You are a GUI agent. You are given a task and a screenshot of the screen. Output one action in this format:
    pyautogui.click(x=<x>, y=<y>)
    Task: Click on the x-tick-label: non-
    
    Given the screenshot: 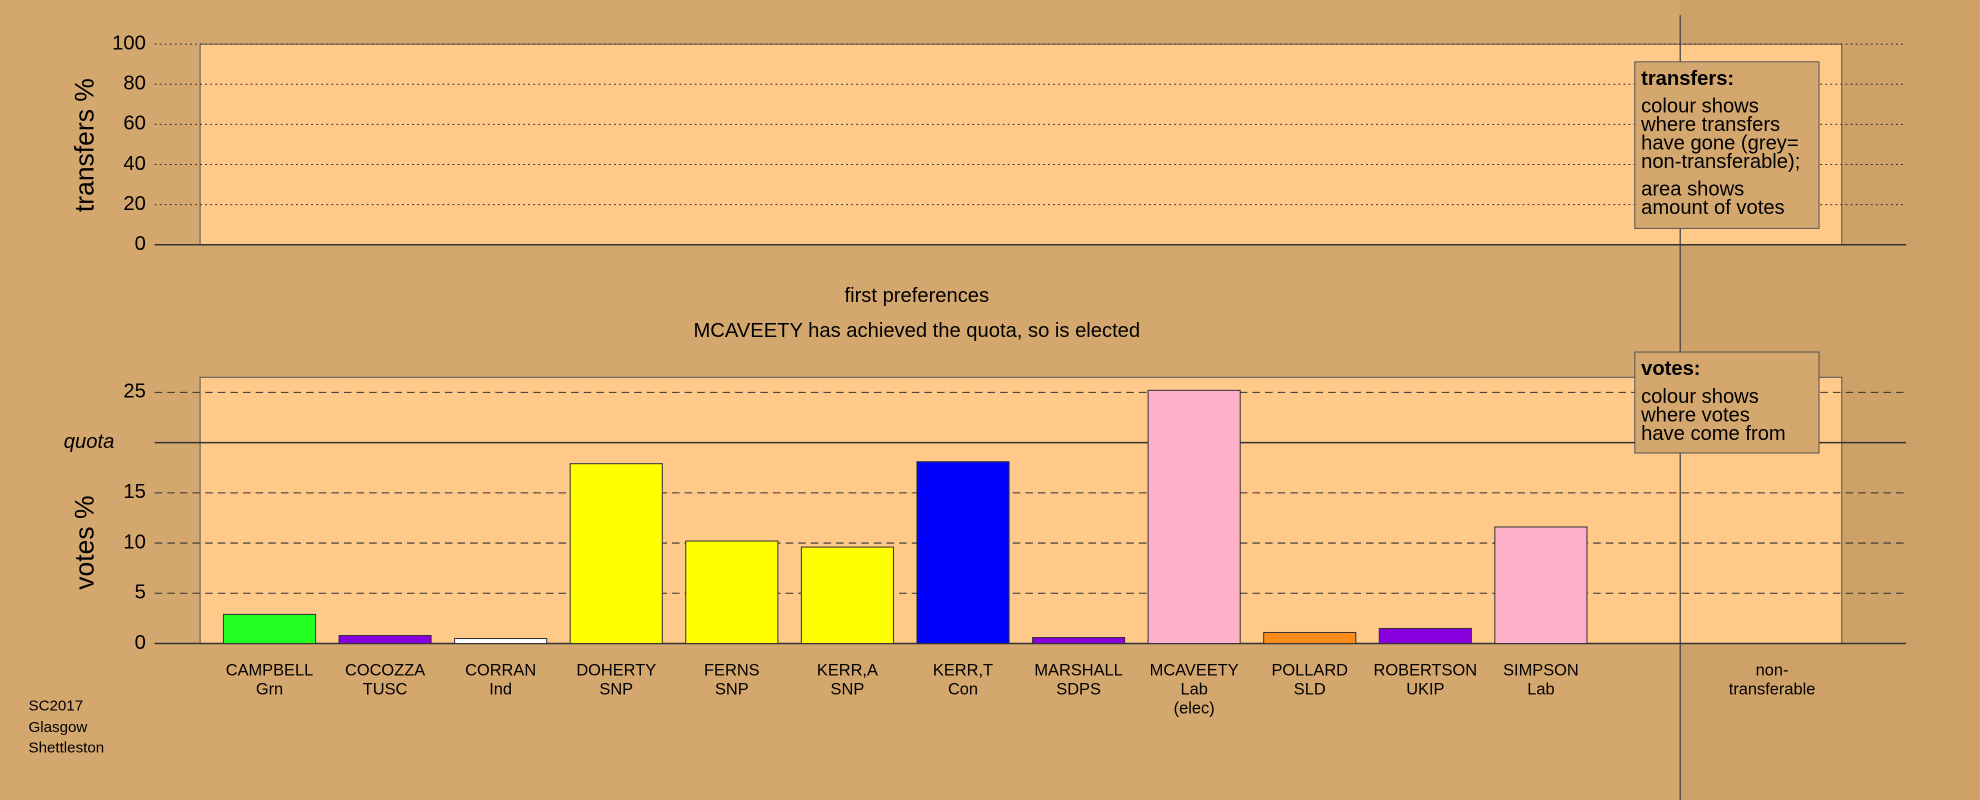 What is the action you would take?
    pyautogui.click(x=1772, y=671)
    